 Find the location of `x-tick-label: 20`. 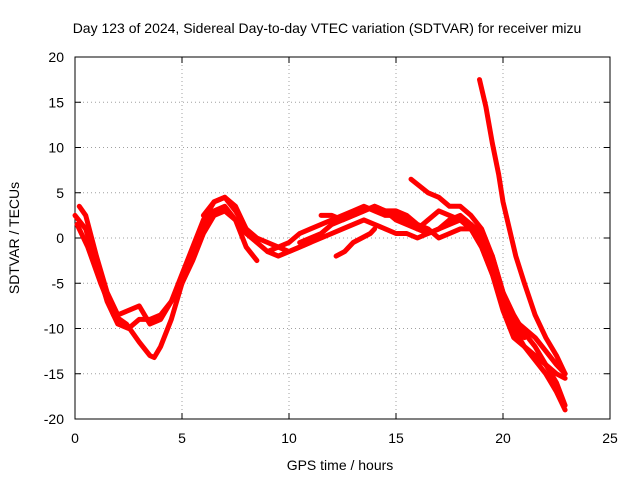

x-tick-label: 20 is located at coordinates (503, 438).